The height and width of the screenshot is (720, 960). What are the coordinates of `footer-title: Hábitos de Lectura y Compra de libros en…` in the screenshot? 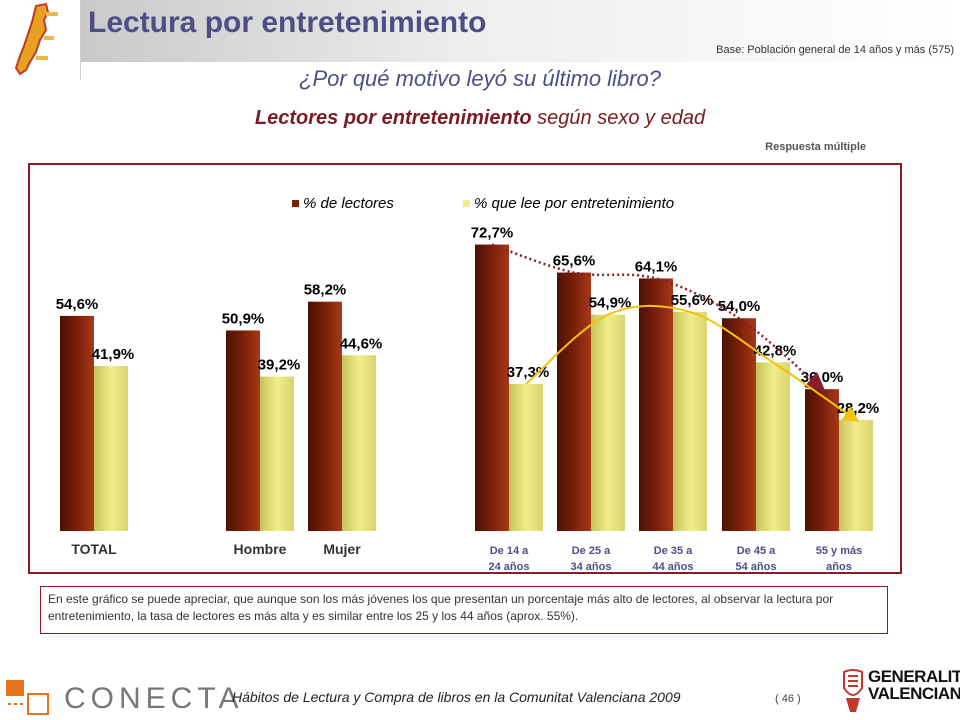 It's located at (456, 697).